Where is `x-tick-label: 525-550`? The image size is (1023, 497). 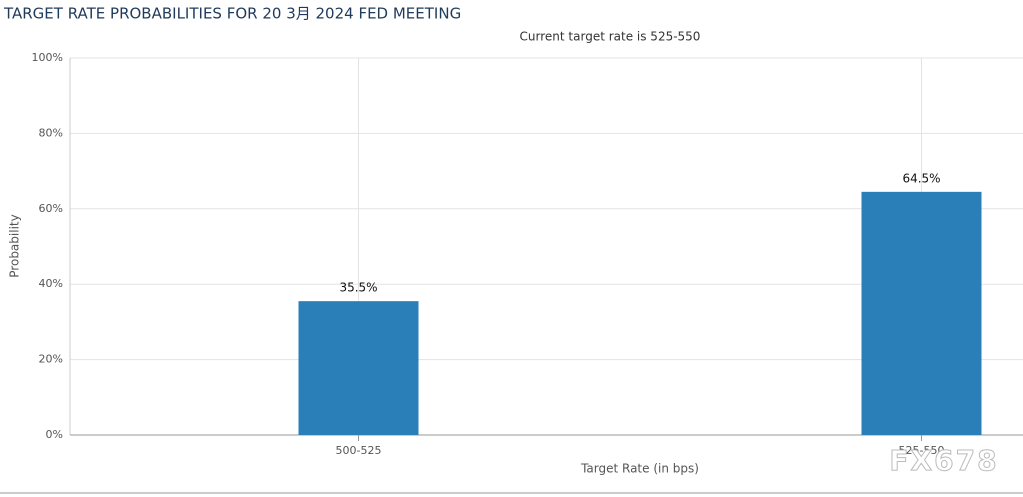
x-tick-label: 525-550 is located at coordinates (922, 450).